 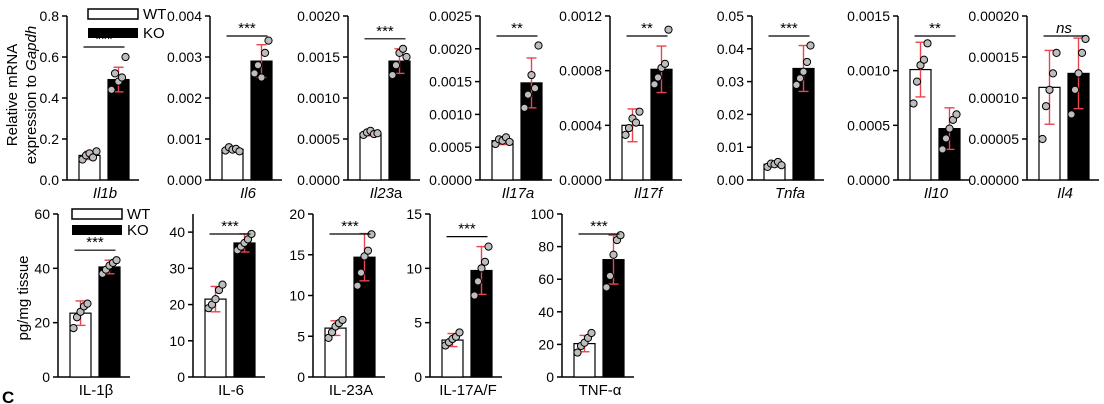 What do you see at coordinates (580, 125) in the screenshot?
I see `y-tick-label: 0.0004` at bounding box center [580, 125].